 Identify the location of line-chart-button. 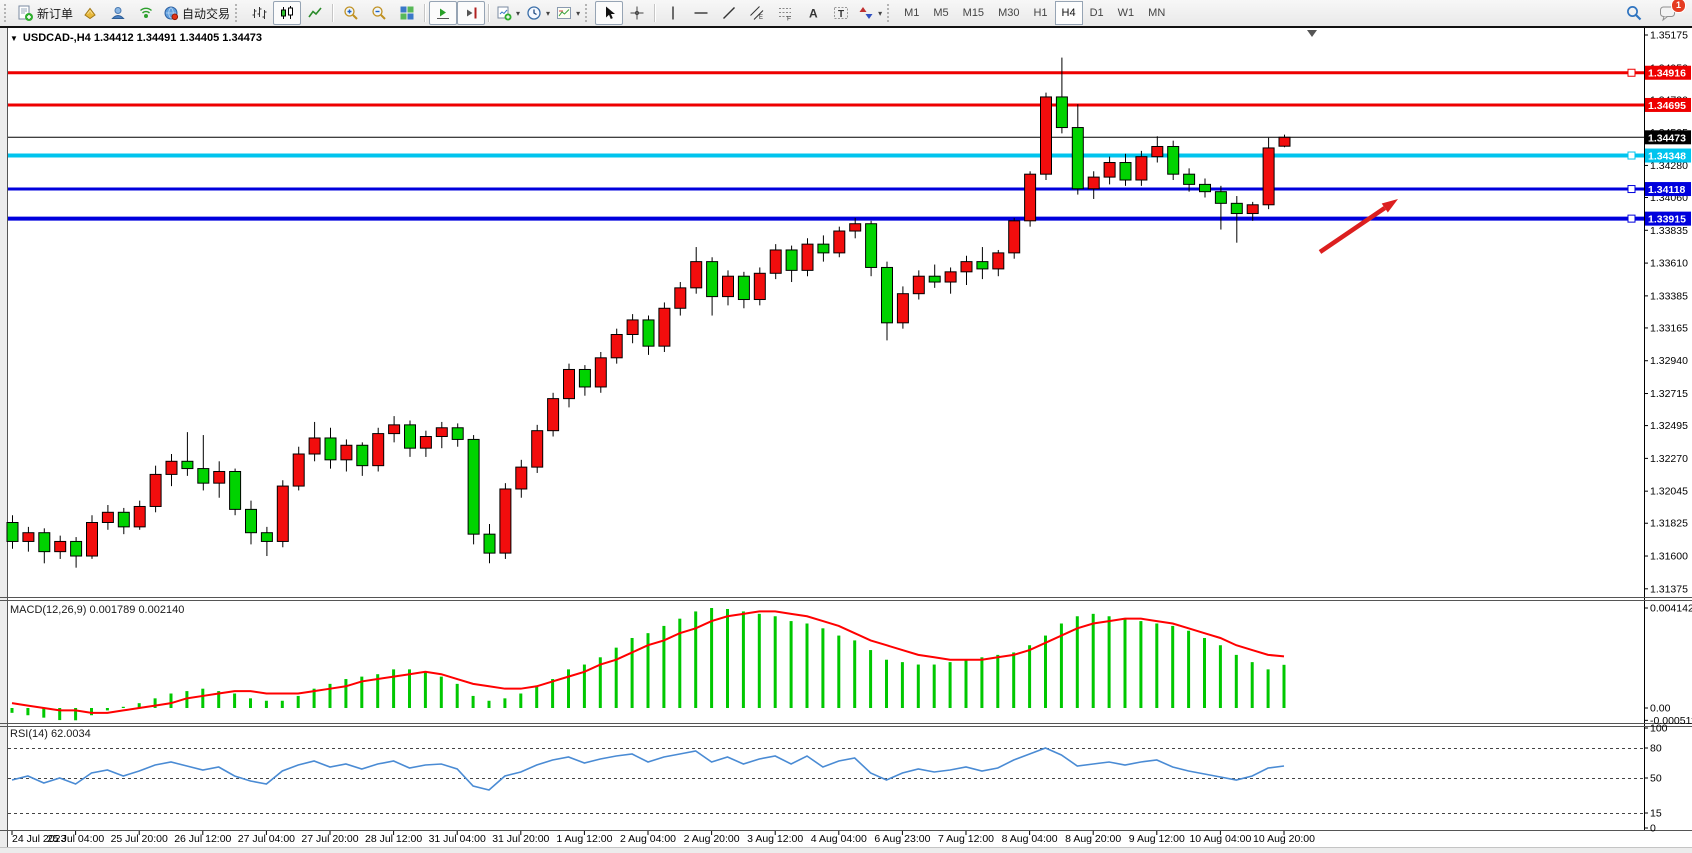
(315, 13).